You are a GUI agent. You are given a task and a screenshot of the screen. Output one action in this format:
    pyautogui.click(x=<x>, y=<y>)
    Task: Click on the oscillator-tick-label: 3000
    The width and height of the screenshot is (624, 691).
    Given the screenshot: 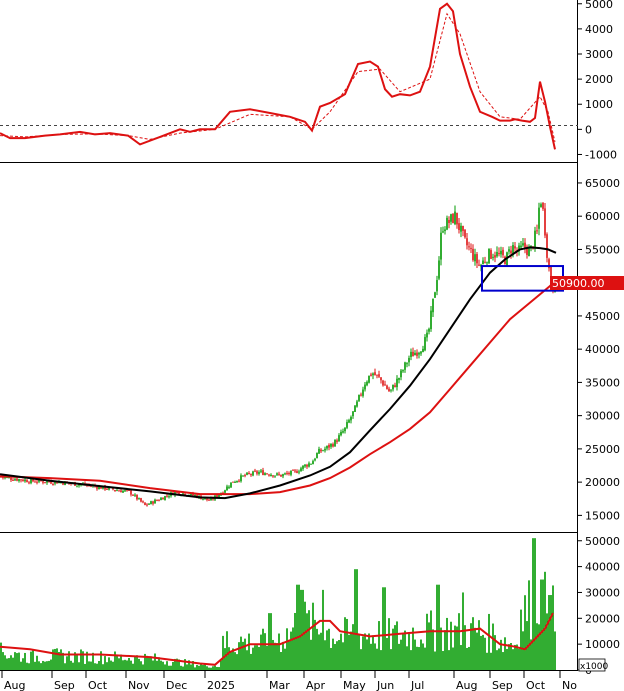 What is the action you would take?
    pyautogui.click(x=599, y=54)
    